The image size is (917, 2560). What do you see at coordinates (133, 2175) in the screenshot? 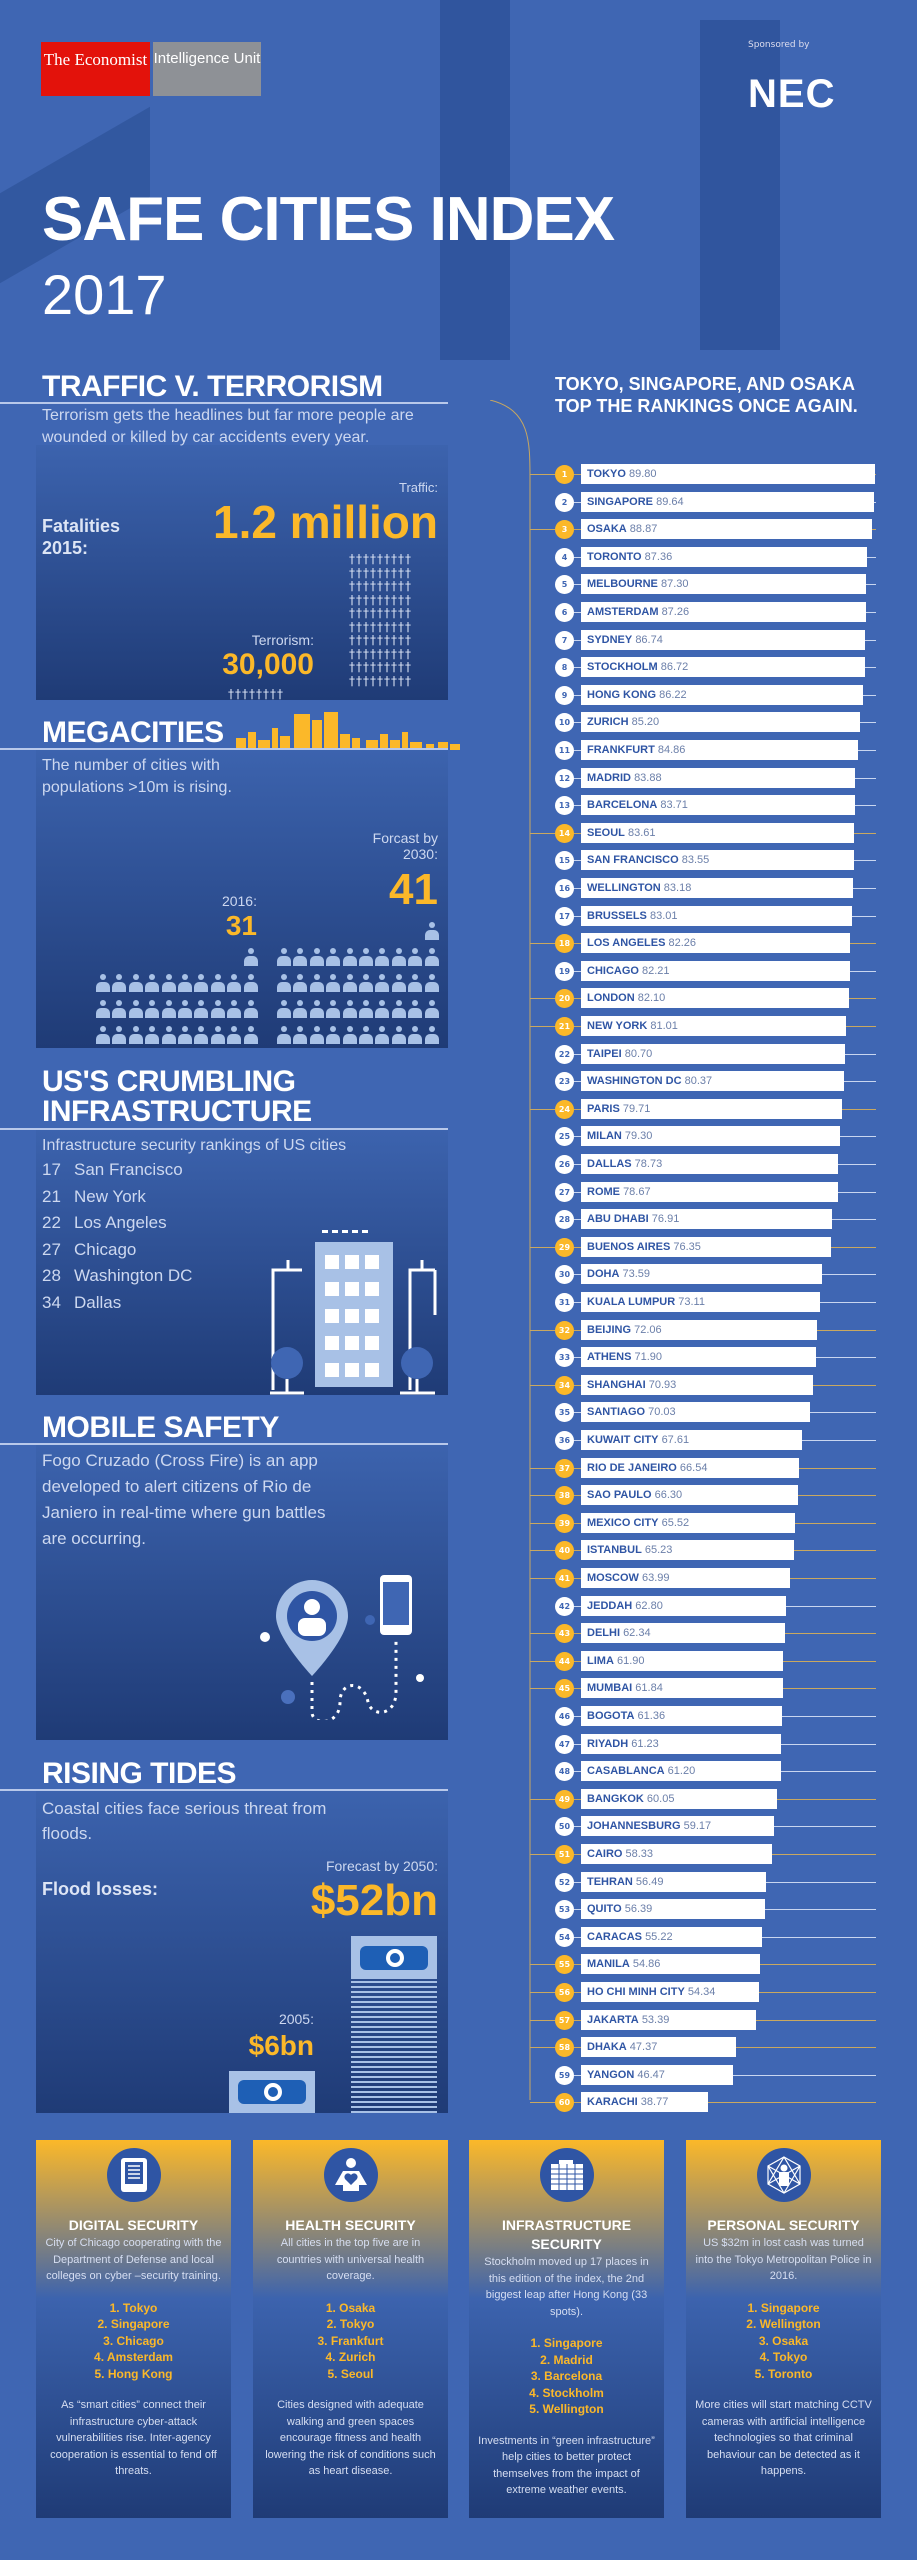
I see `tablet-icon` at bounding box center [133, 2175].